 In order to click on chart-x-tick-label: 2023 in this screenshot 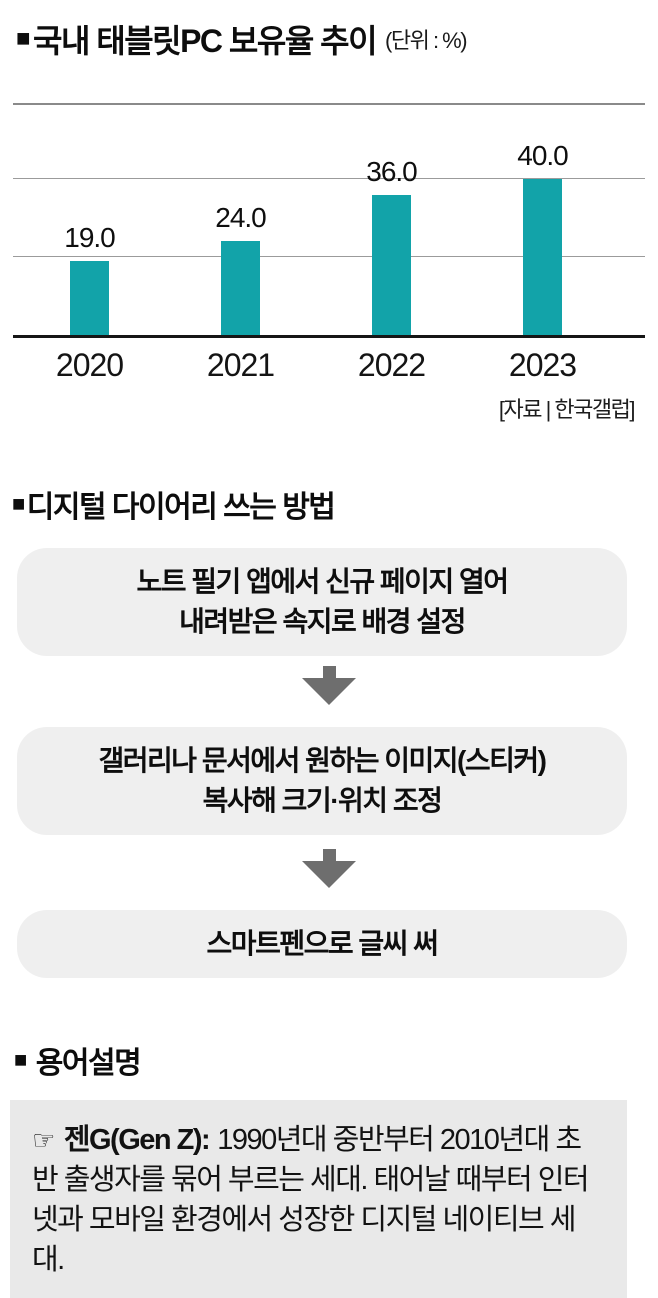, I will do `click(542, 365)`.